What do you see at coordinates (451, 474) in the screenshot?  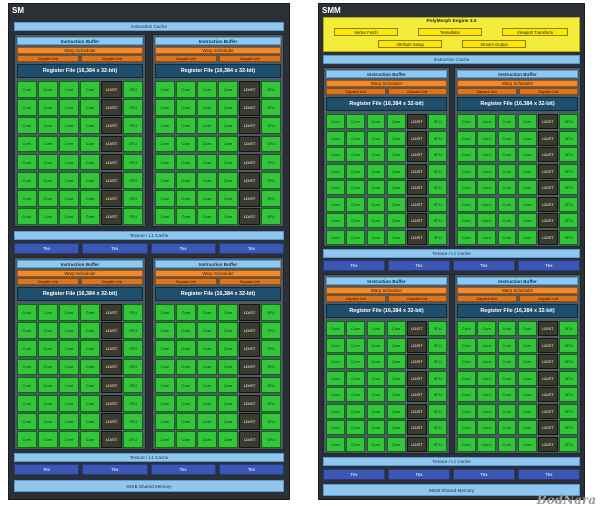 I see `smm-tex-row-bottom: Tex Tex Tex Tex` at bounding box center [451, 474].